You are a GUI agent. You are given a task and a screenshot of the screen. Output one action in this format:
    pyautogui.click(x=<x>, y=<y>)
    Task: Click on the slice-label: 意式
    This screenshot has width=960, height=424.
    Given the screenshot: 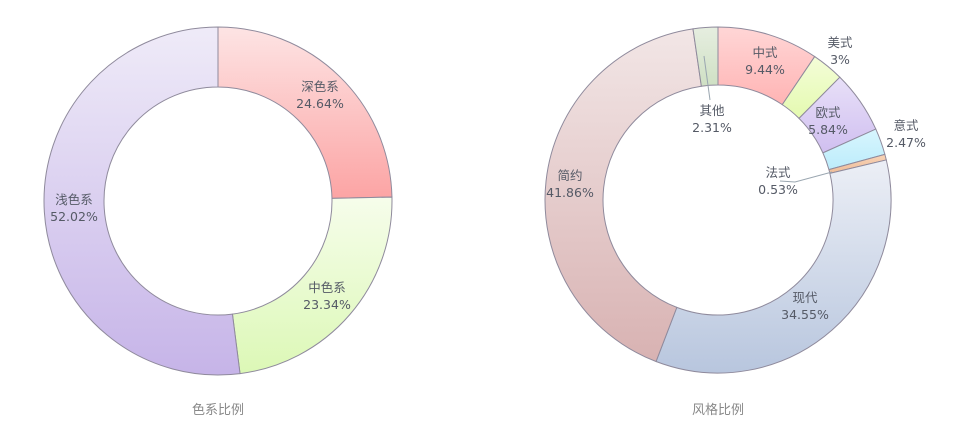 What is the action you would take?
    pyautogui.click(x=906, y=125)
    